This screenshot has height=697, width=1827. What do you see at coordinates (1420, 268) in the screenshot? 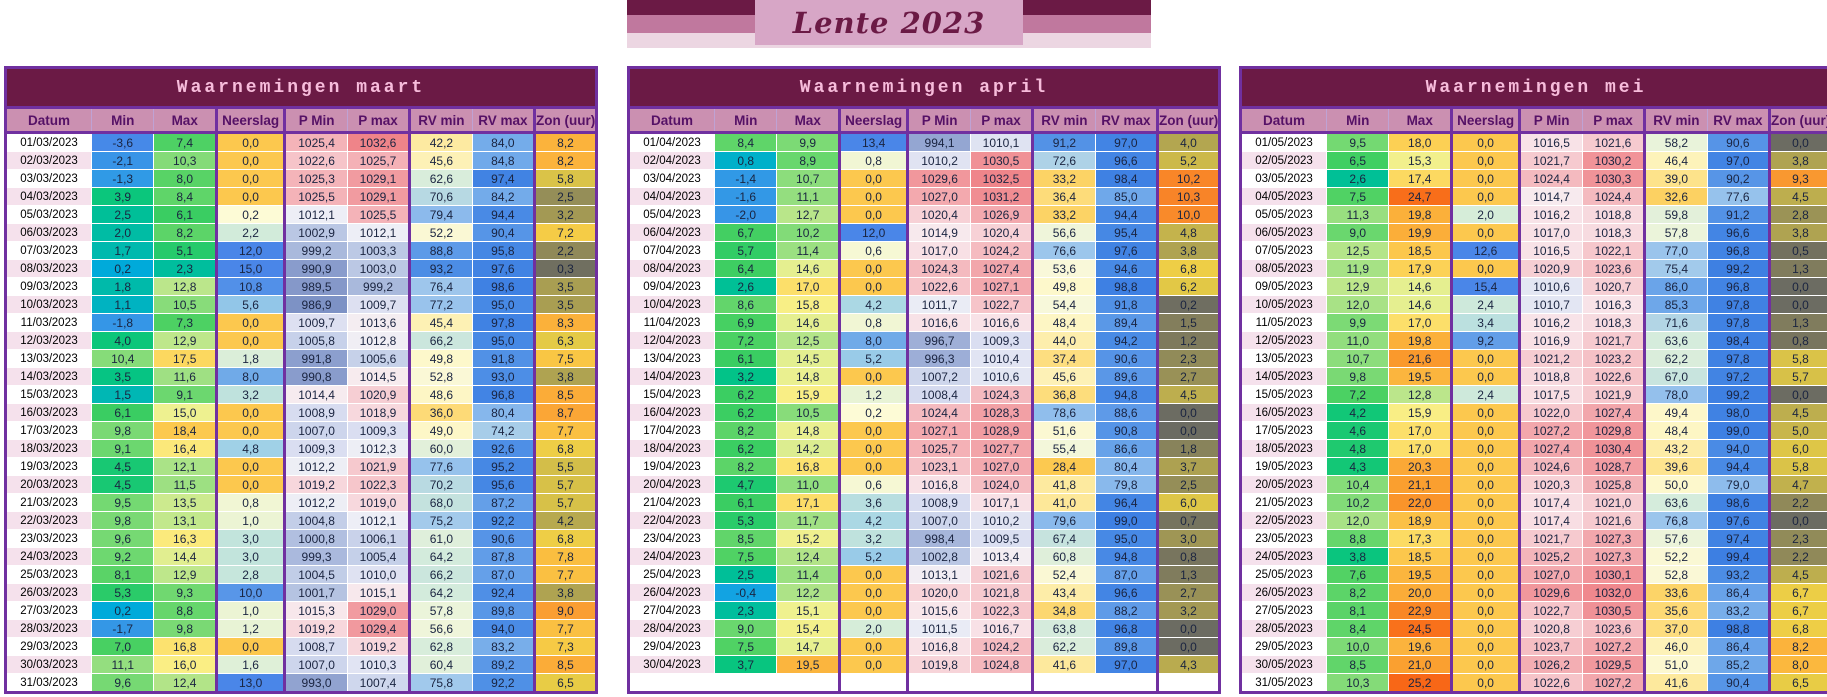
I see `value-cell: 17,9` at bounding box center [1420, 268].